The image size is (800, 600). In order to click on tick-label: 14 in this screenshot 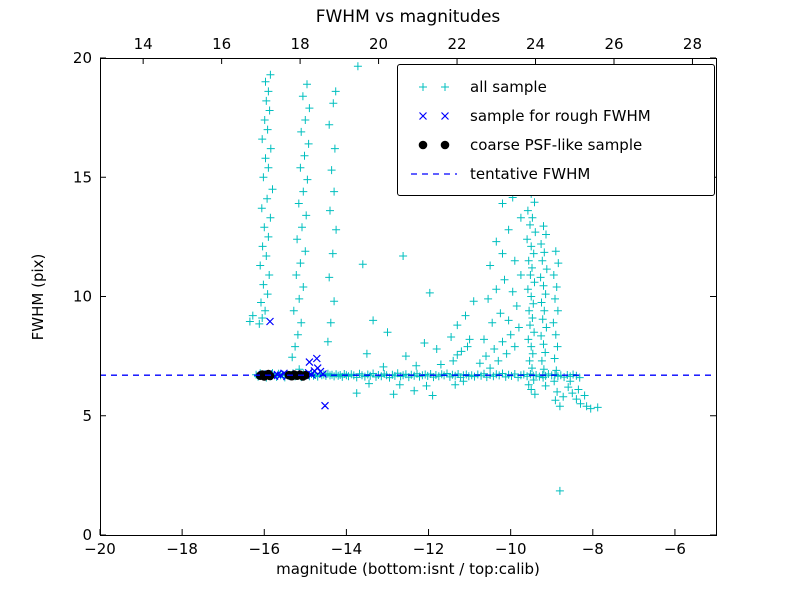, I will do `click(143, 44)`.